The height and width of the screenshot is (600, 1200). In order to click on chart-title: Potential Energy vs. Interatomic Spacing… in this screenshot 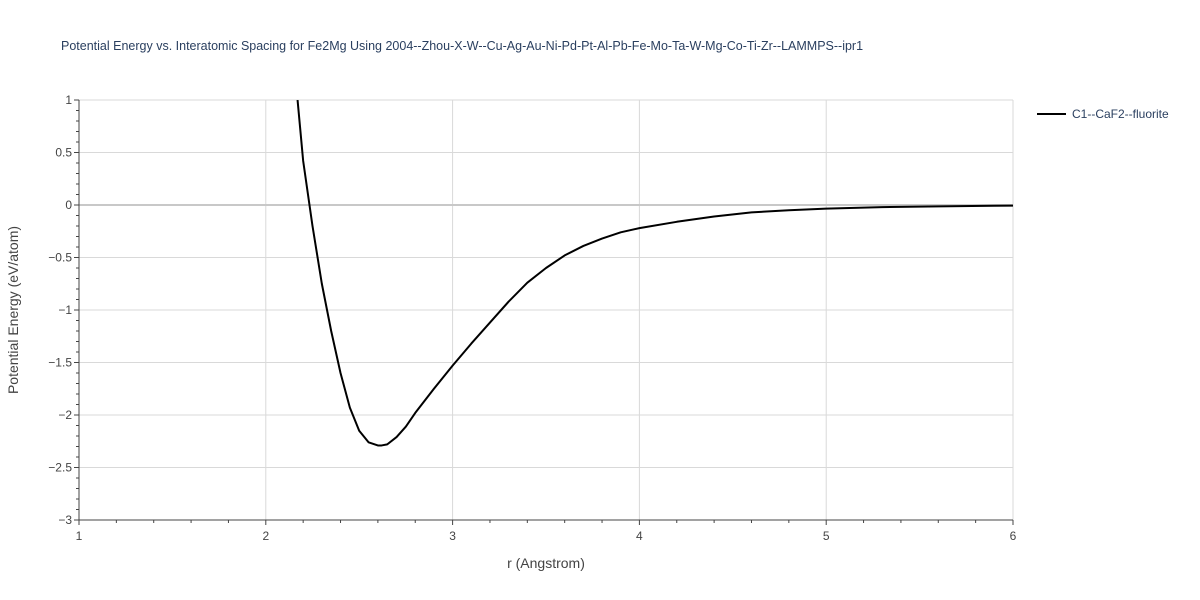, I will do `click(462, 46)`.